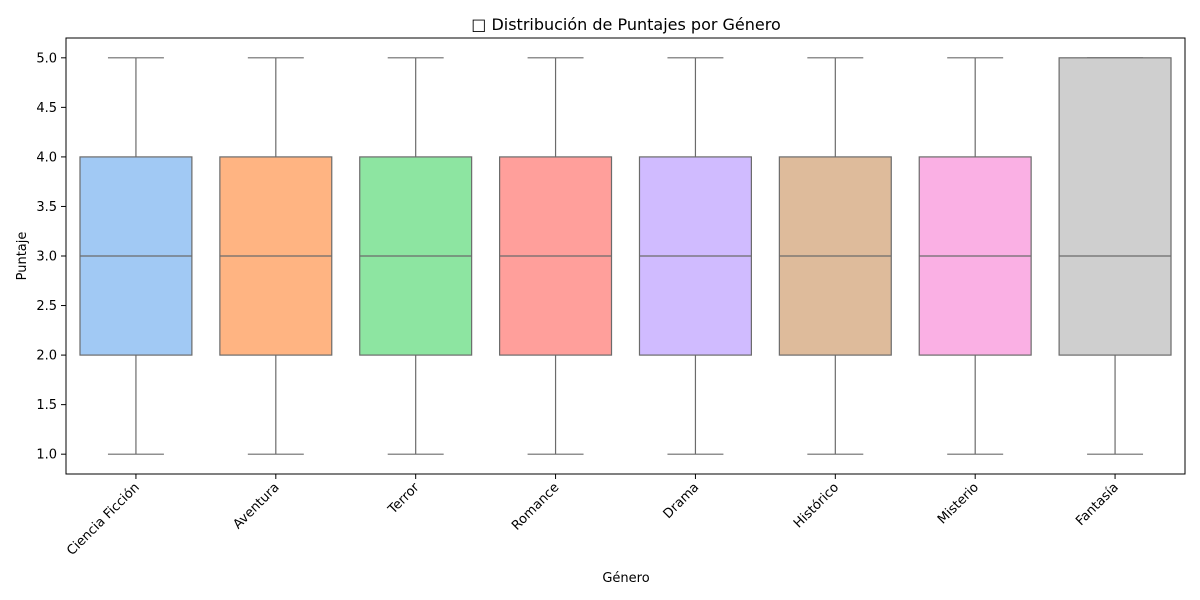 This screenshot has width=1200, height=600. I want to click on y-tick-label: 1.5, so click(46, 405).